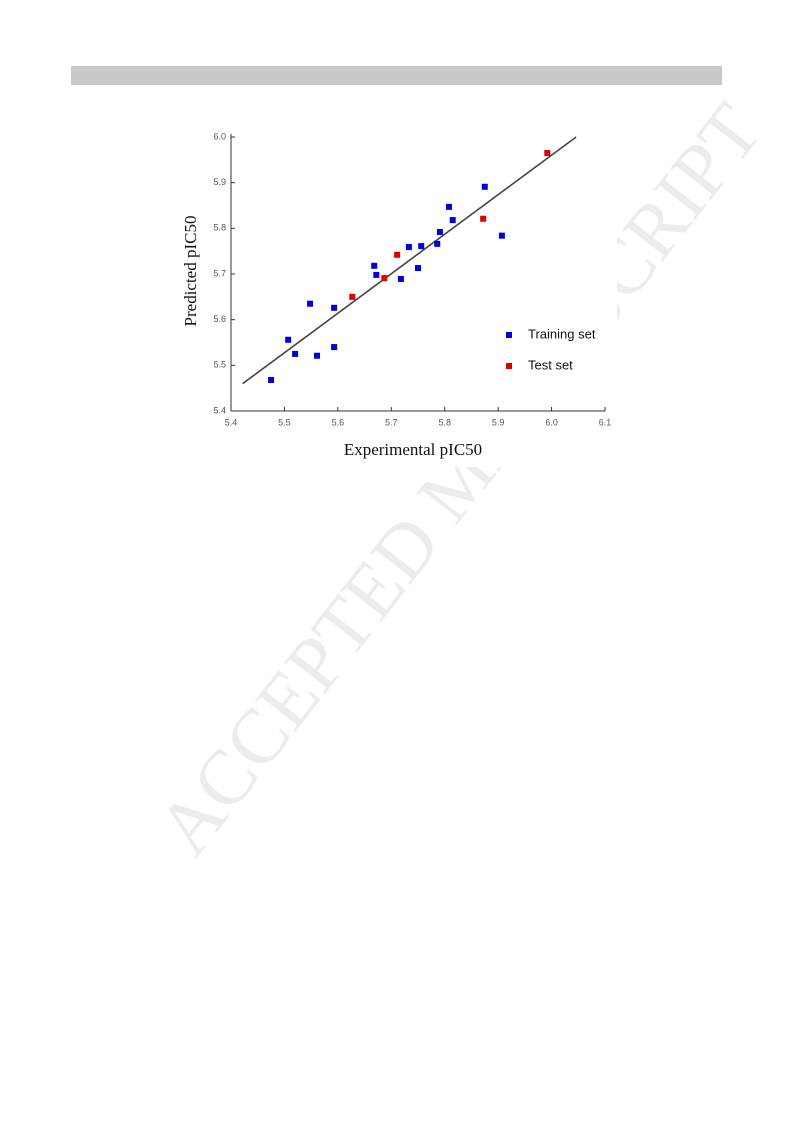 This screenshot has height=1123, width=793. Describe the element at coordinates (231, 422) in the screenshot. I see `x-tick-label: 5.4` at that location.